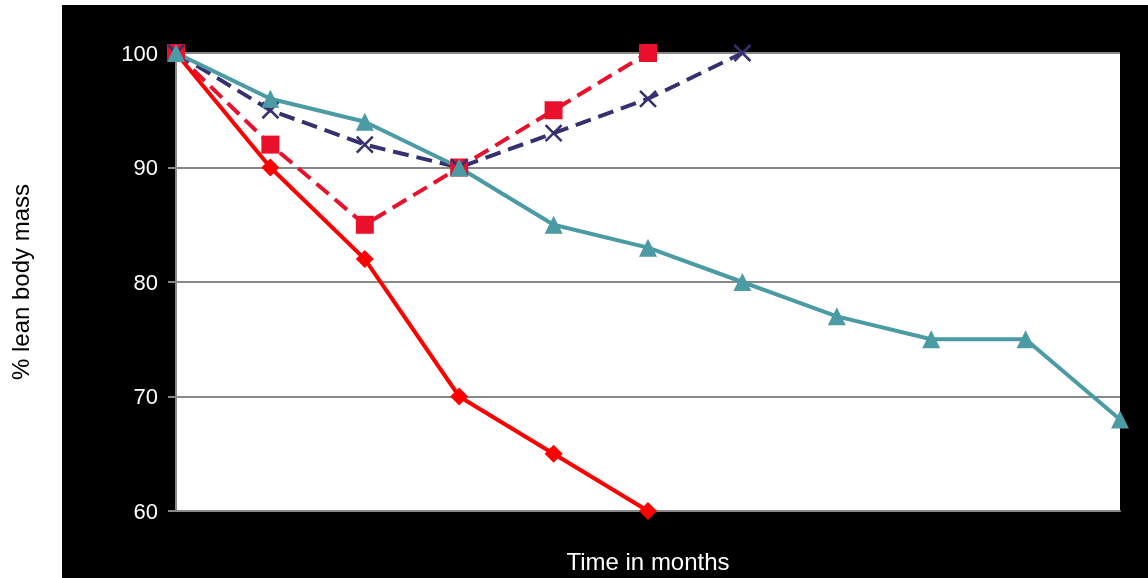 Image resolution: width=1148 pixels, height=578 pixels. I want to click on y-tick-label: 70, so click(145, 396).